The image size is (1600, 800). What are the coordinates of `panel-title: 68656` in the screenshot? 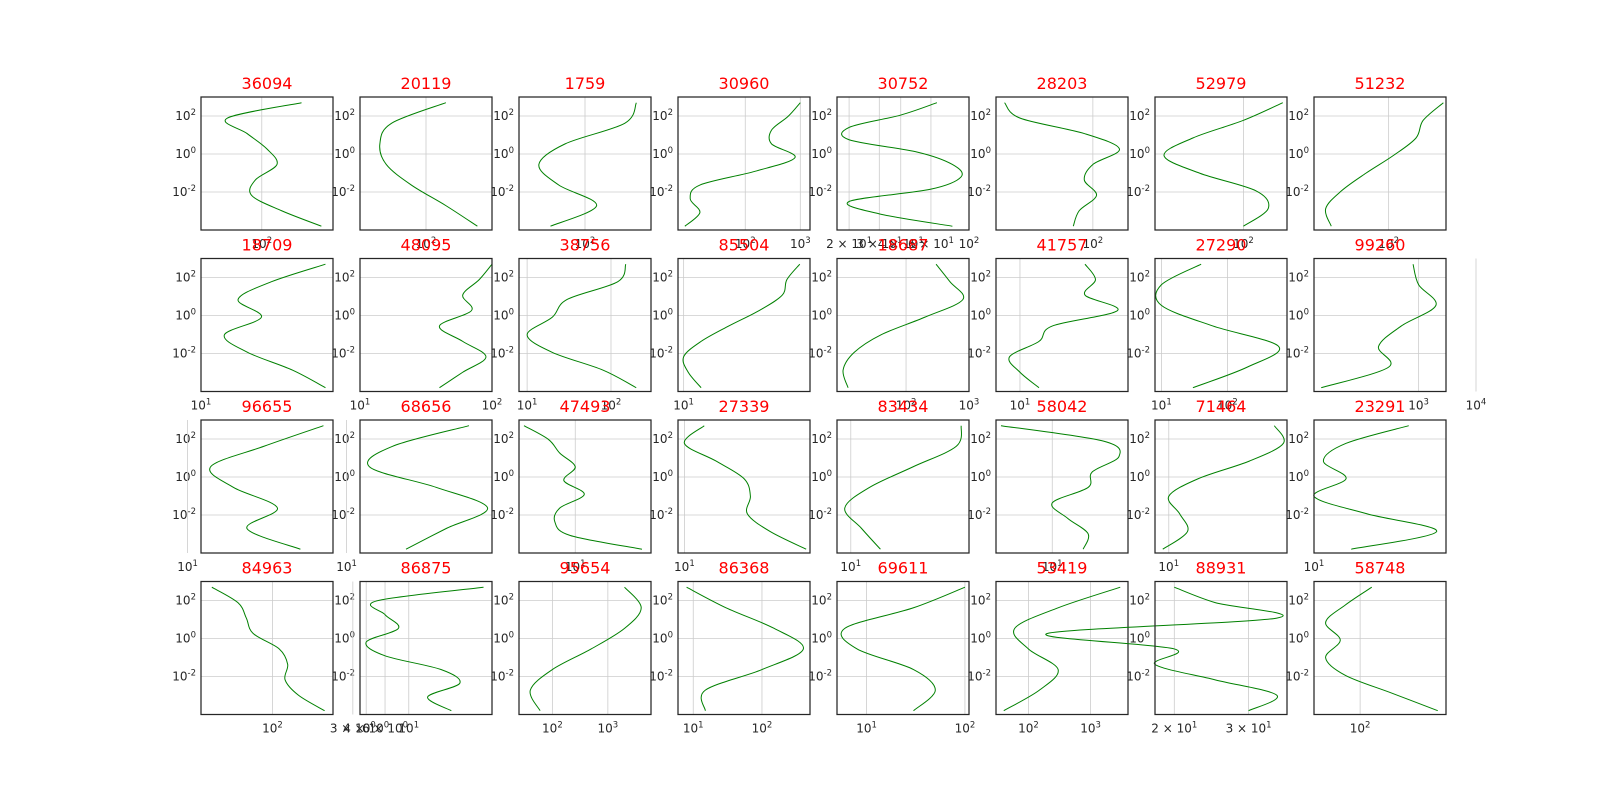 It's located at (426, 406).